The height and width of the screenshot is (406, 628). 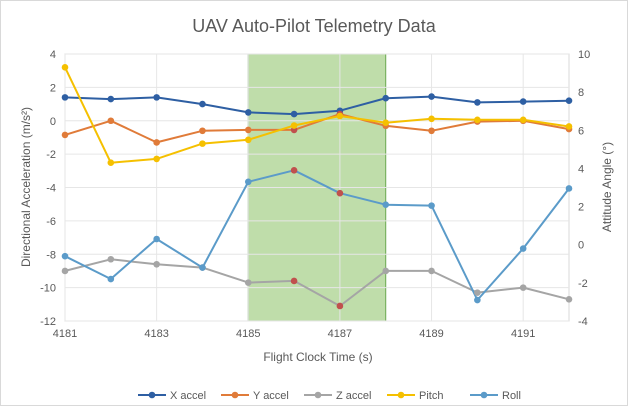 I want to click on y-right-tick-label: 2, so click(x=581, y=208).